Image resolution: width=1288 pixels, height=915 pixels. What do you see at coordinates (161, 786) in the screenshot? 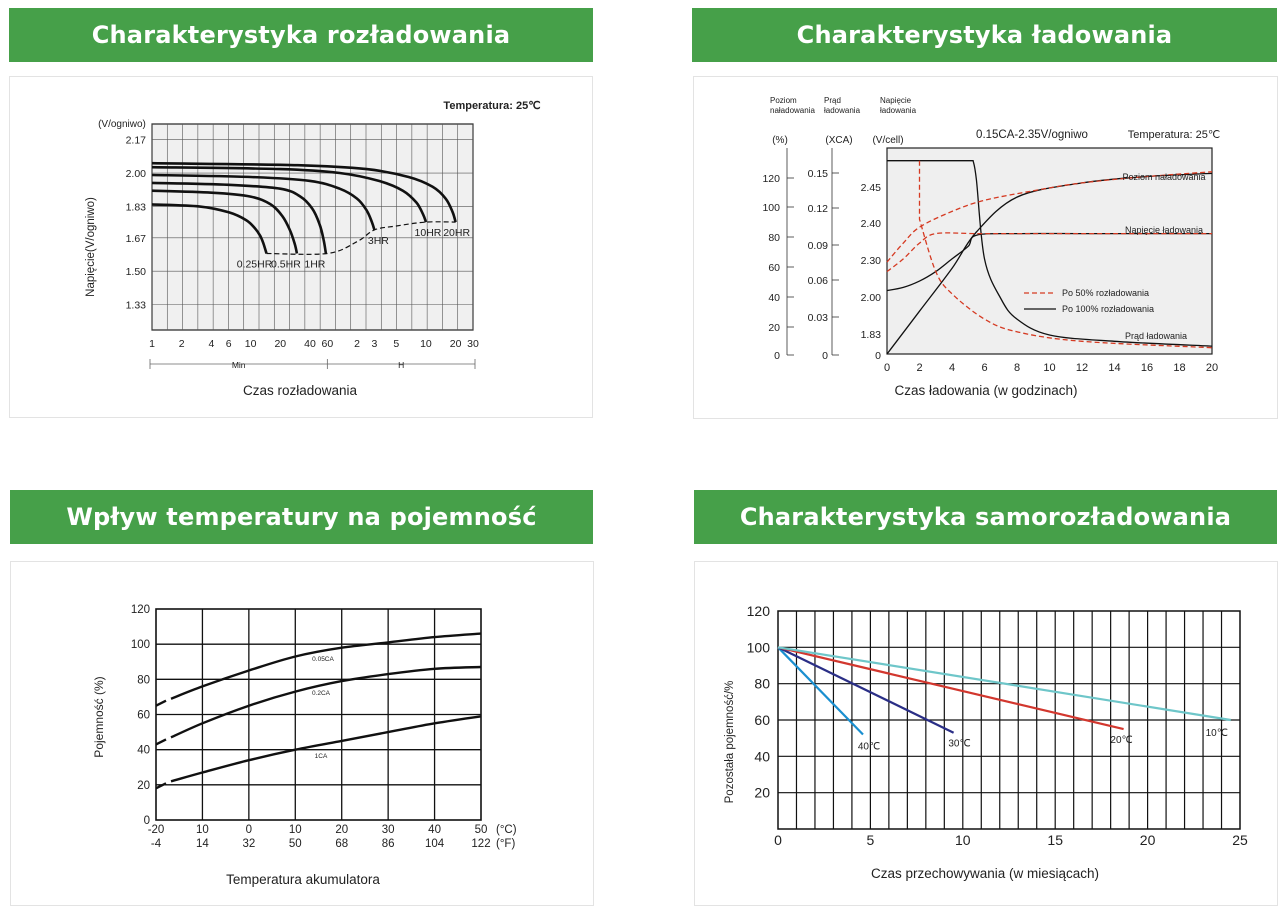
I see `temp-curve-start-1ca` at bounding box center [161, 786].